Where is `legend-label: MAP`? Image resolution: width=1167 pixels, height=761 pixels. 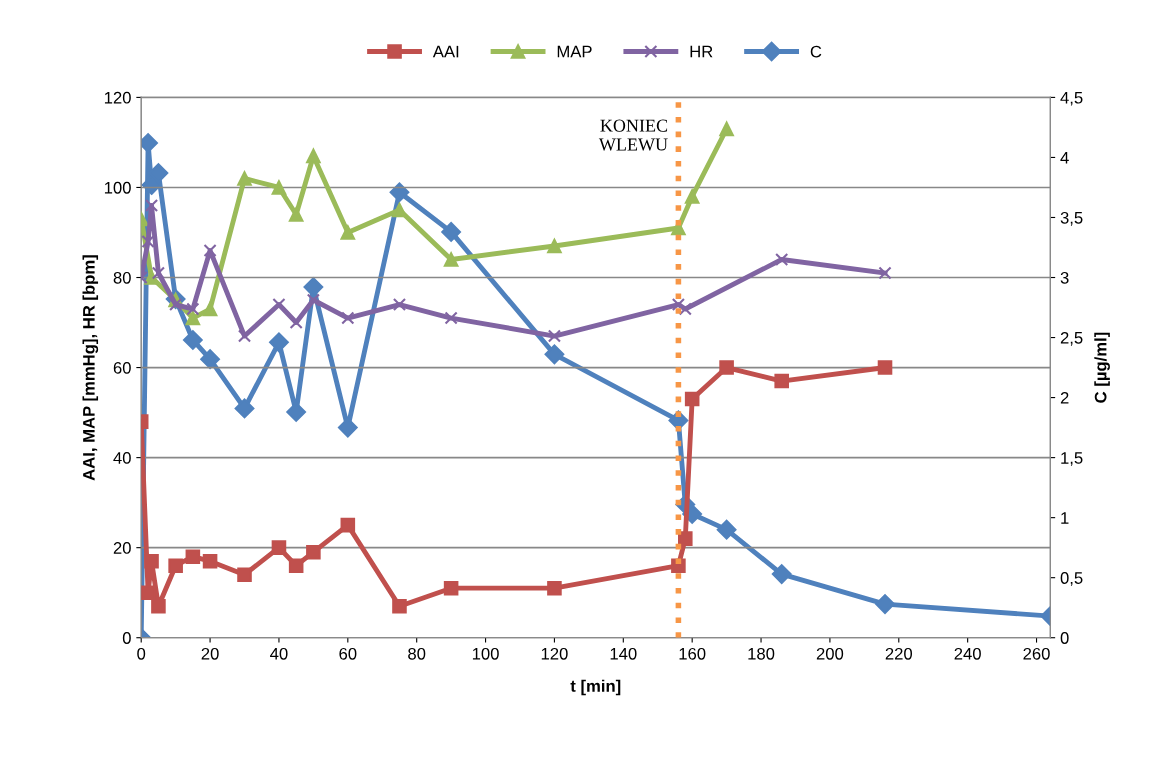
legend-label: MAP is located at coordinates (574, 51).